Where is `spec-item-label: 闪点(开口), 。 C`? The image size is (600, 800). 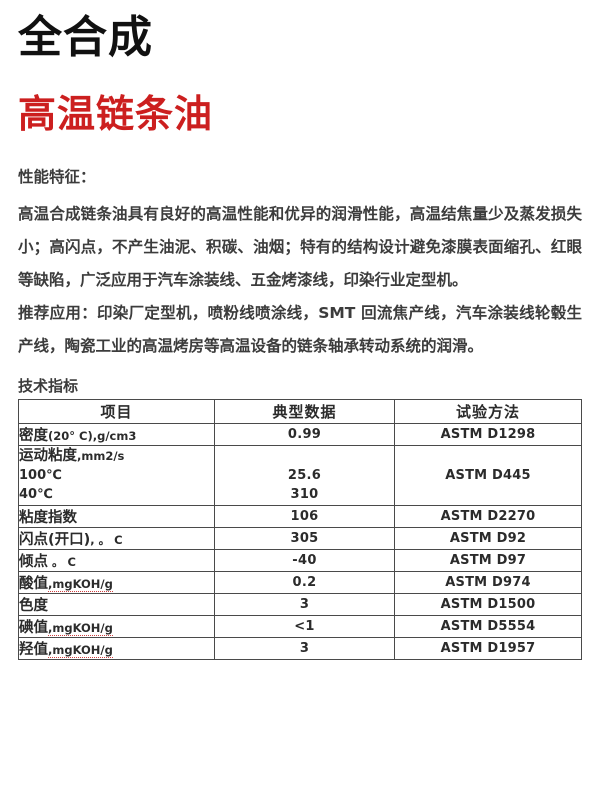 spec-item-label: 闪点(开口), 。 C is located at coordinates (116, 538).